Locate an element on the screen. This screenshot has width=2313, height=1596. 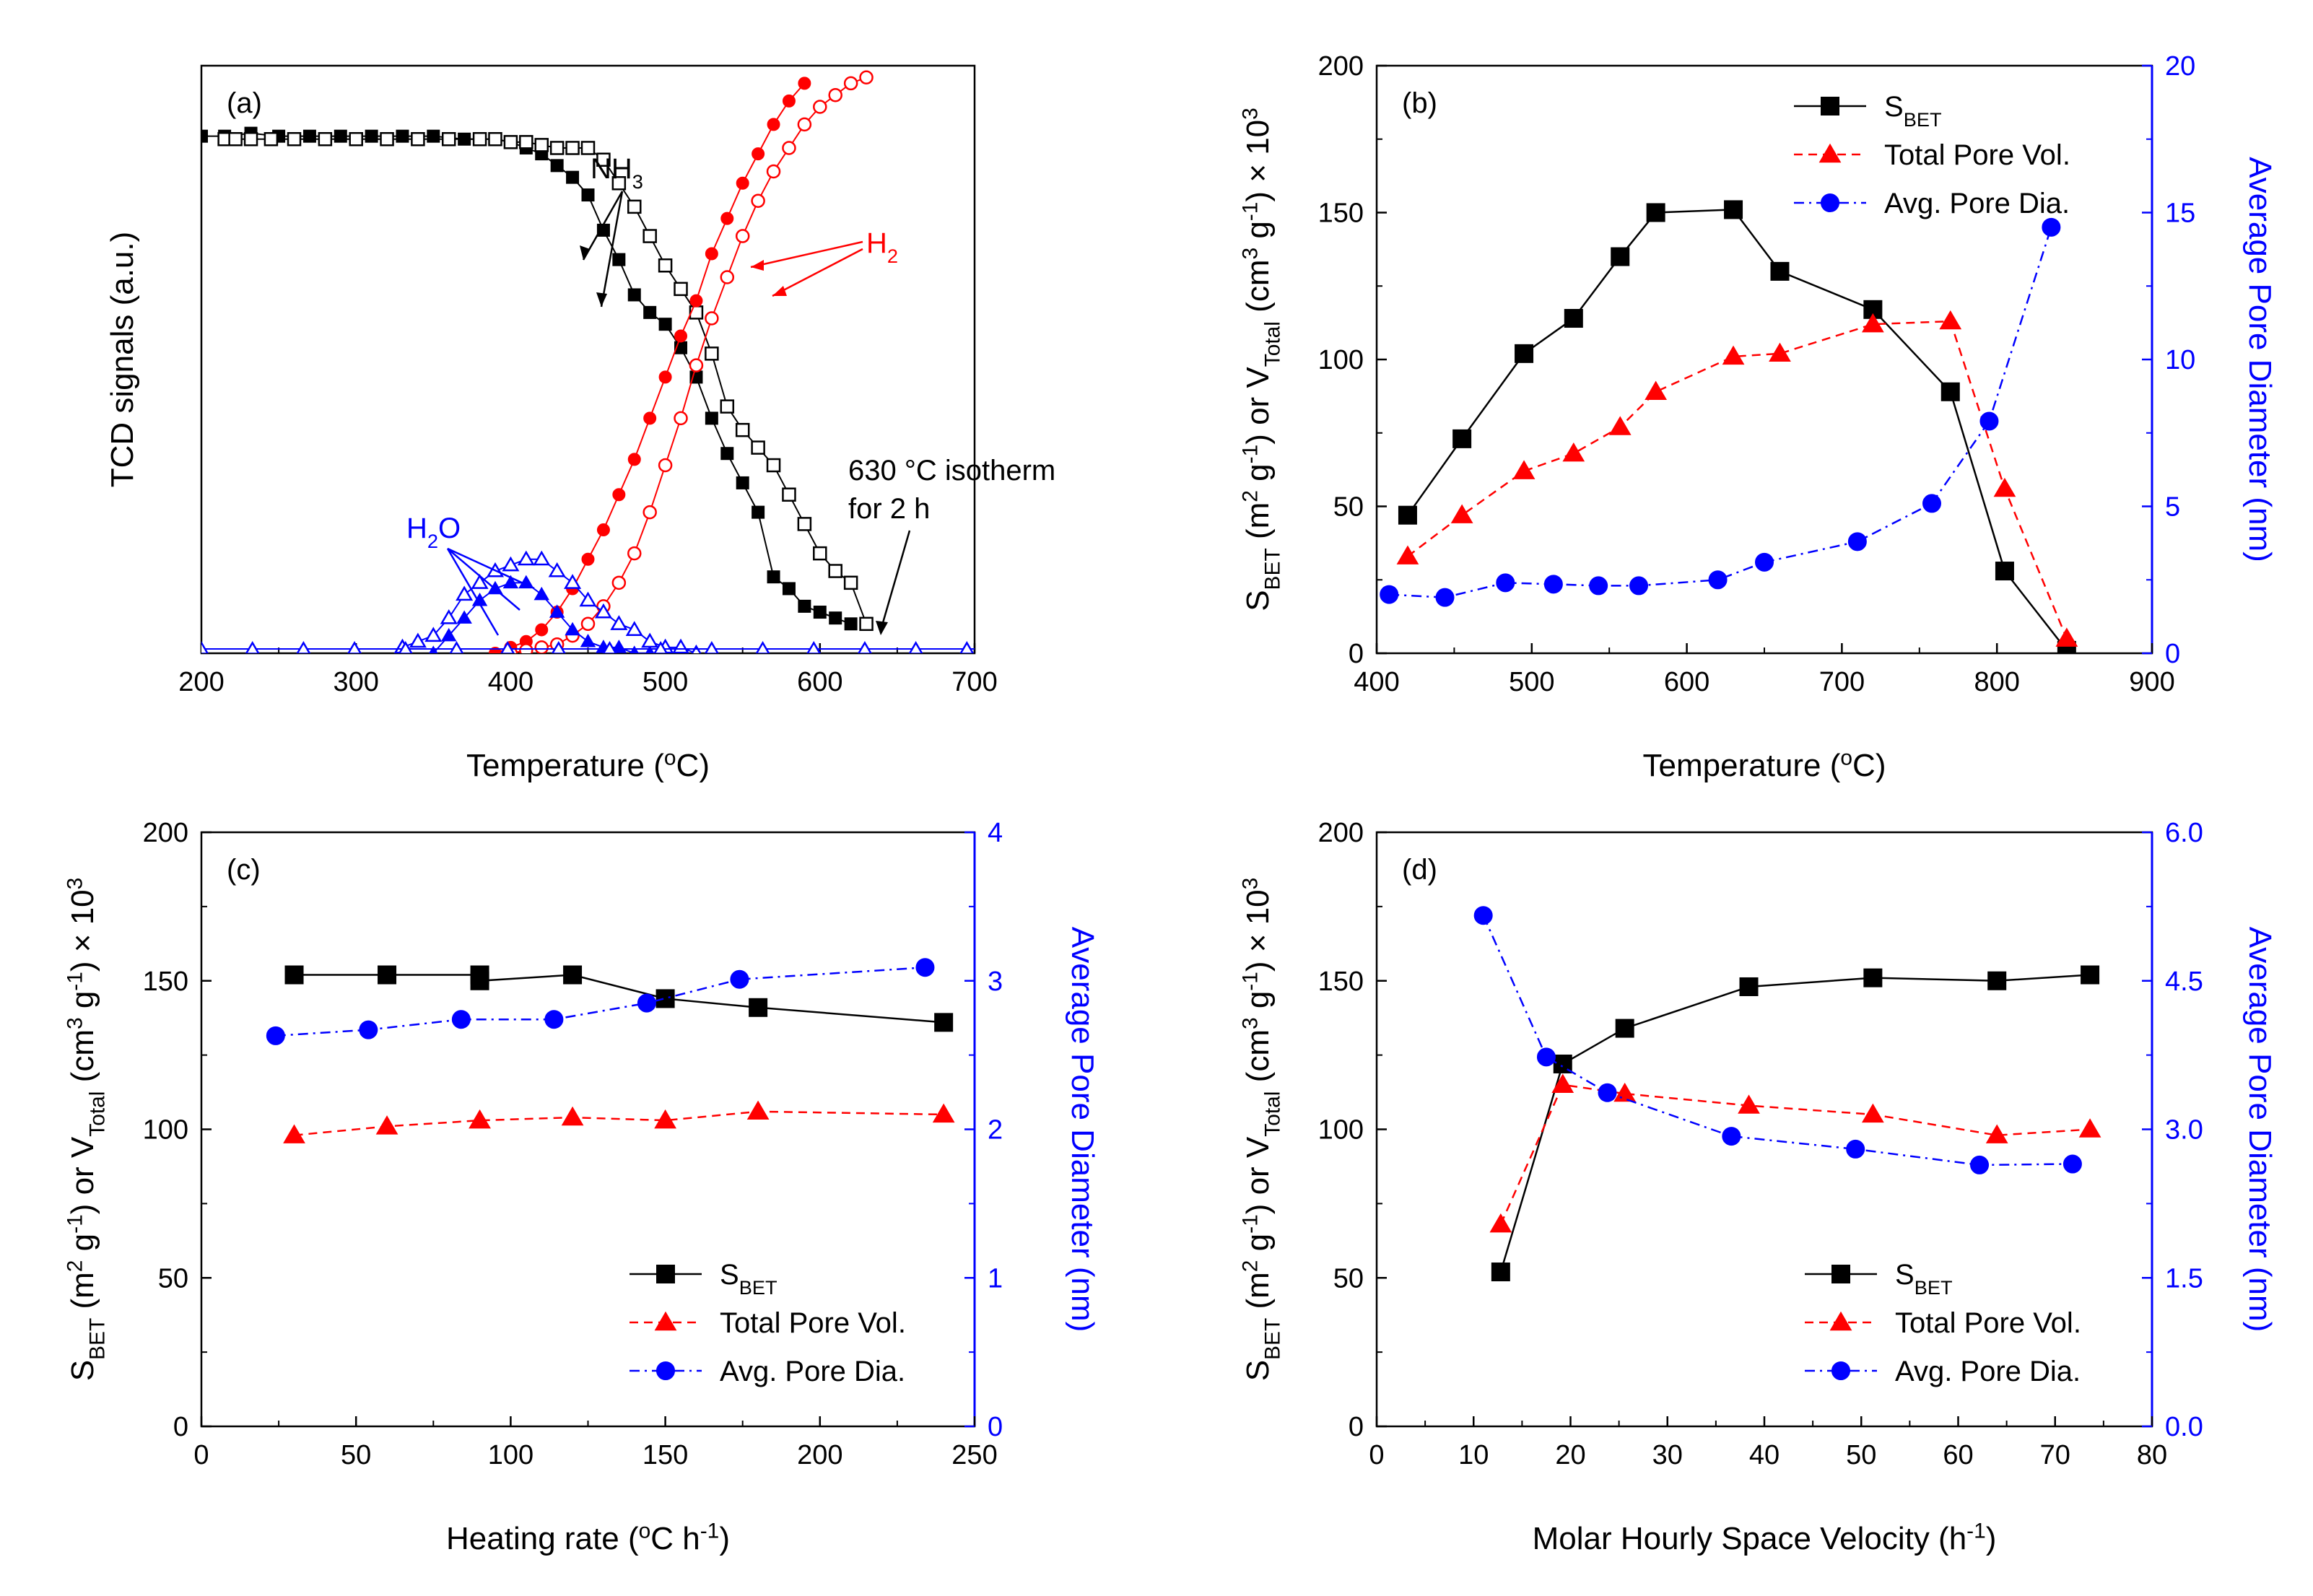
annotation-isotherm-line2: for 2 h is located at coordinates (889, 509).